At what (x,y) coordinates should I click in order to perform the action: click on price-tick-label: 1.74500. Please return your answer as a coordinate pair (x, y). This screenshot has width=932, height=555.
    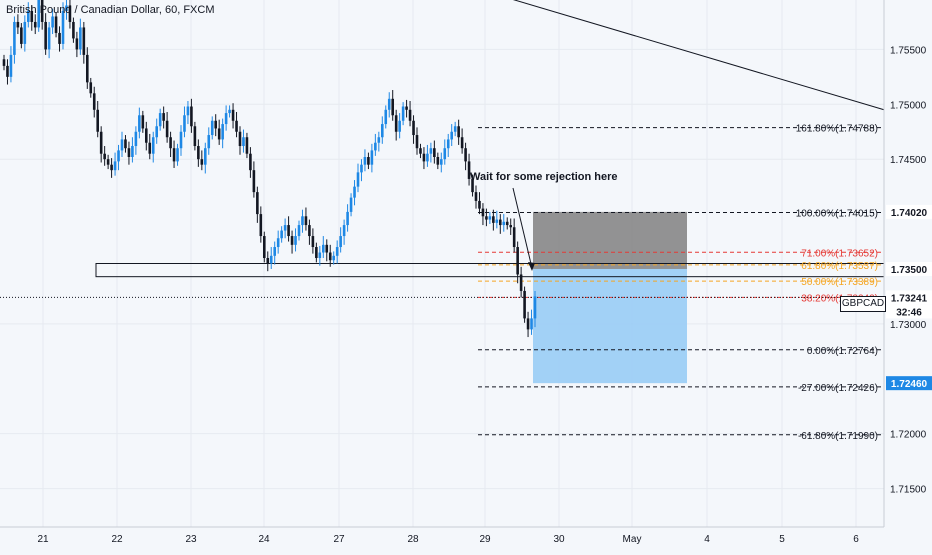
    Looking at the image, I should click on (908, 160).